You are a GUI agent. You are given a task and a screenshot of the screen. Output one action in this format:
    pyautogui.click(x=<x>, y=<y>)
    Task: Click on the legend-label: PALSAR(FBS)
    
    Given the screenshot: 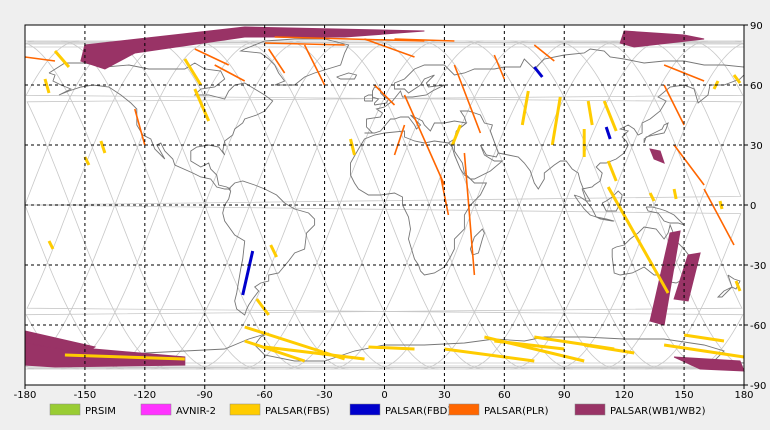 What is the action you would take?
    pyautogui.click(x=297, y=411)
    